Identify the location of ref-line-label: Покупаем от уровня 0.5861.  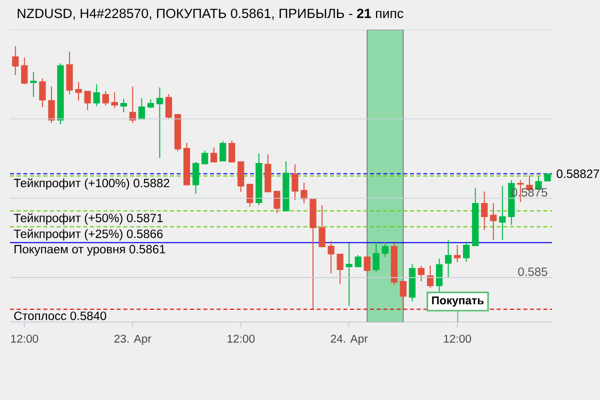
(90, 250).